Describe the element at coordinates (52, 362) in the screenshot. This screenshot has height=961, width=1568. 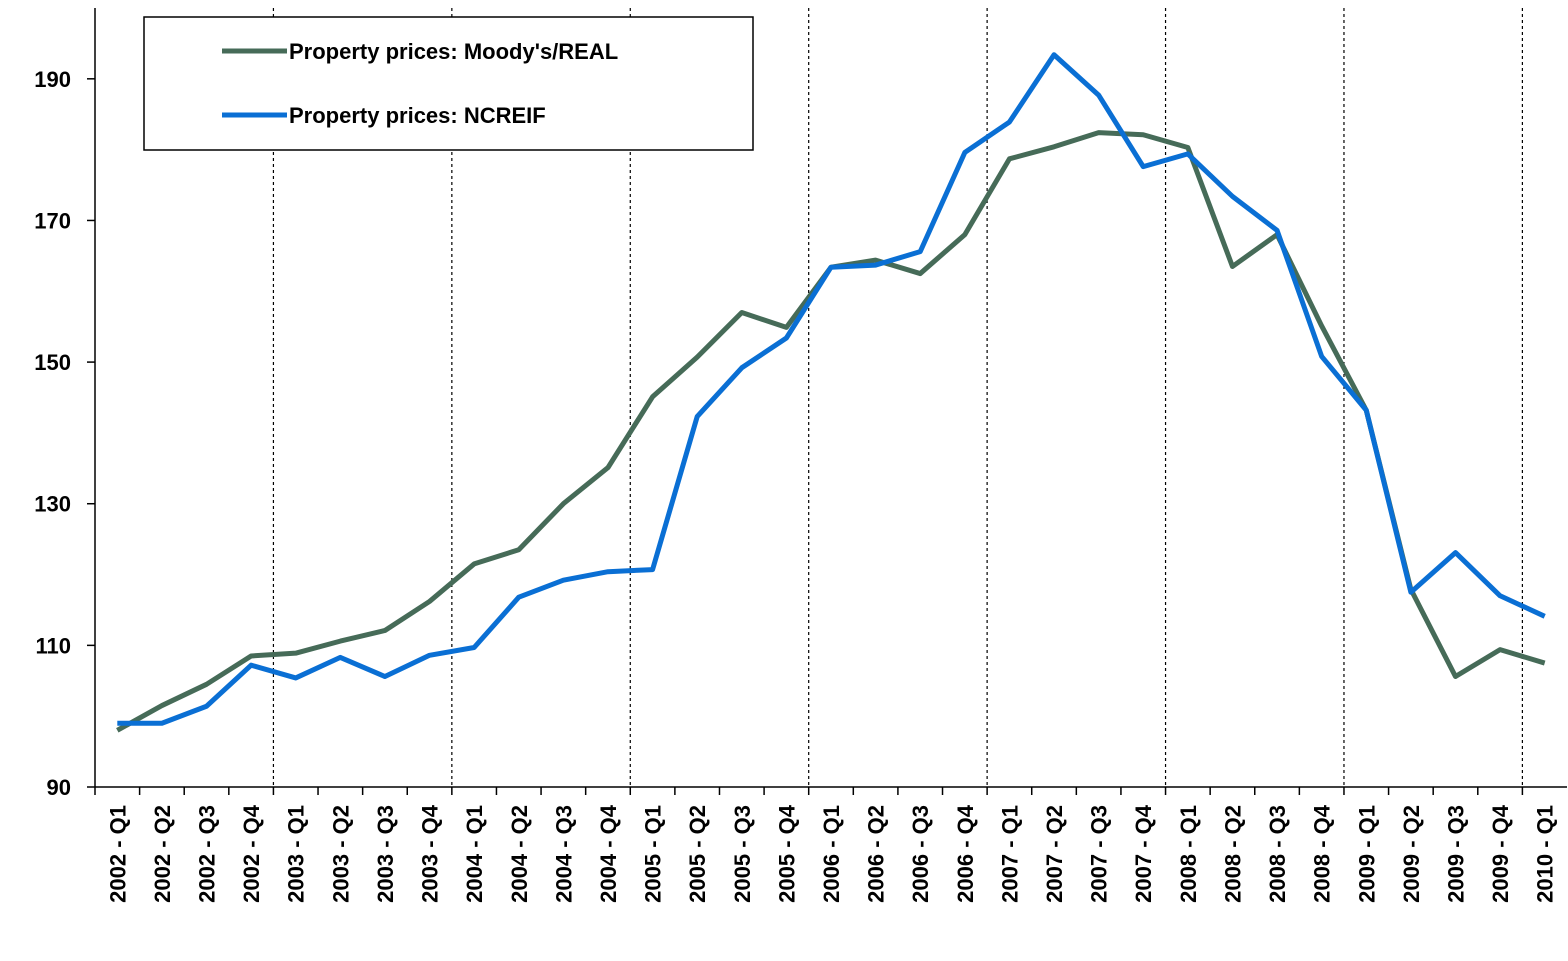
I see `y-tick-label: 150` at that location.